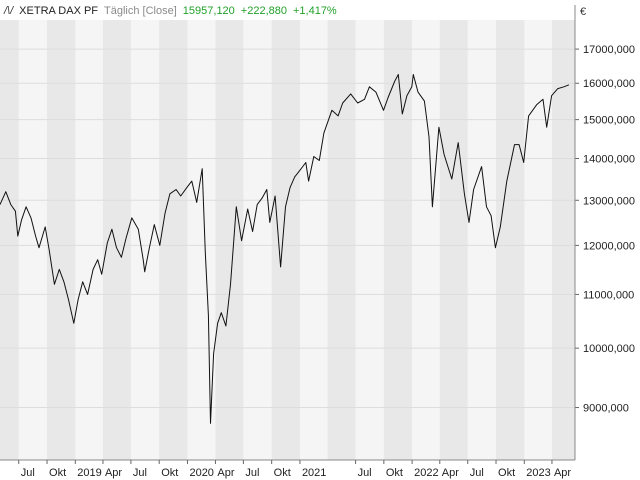  What do you see at coordinates (314, 473) in the screenshot?
I see `x-tick-label: 2021` at bounding box center [314, 473].